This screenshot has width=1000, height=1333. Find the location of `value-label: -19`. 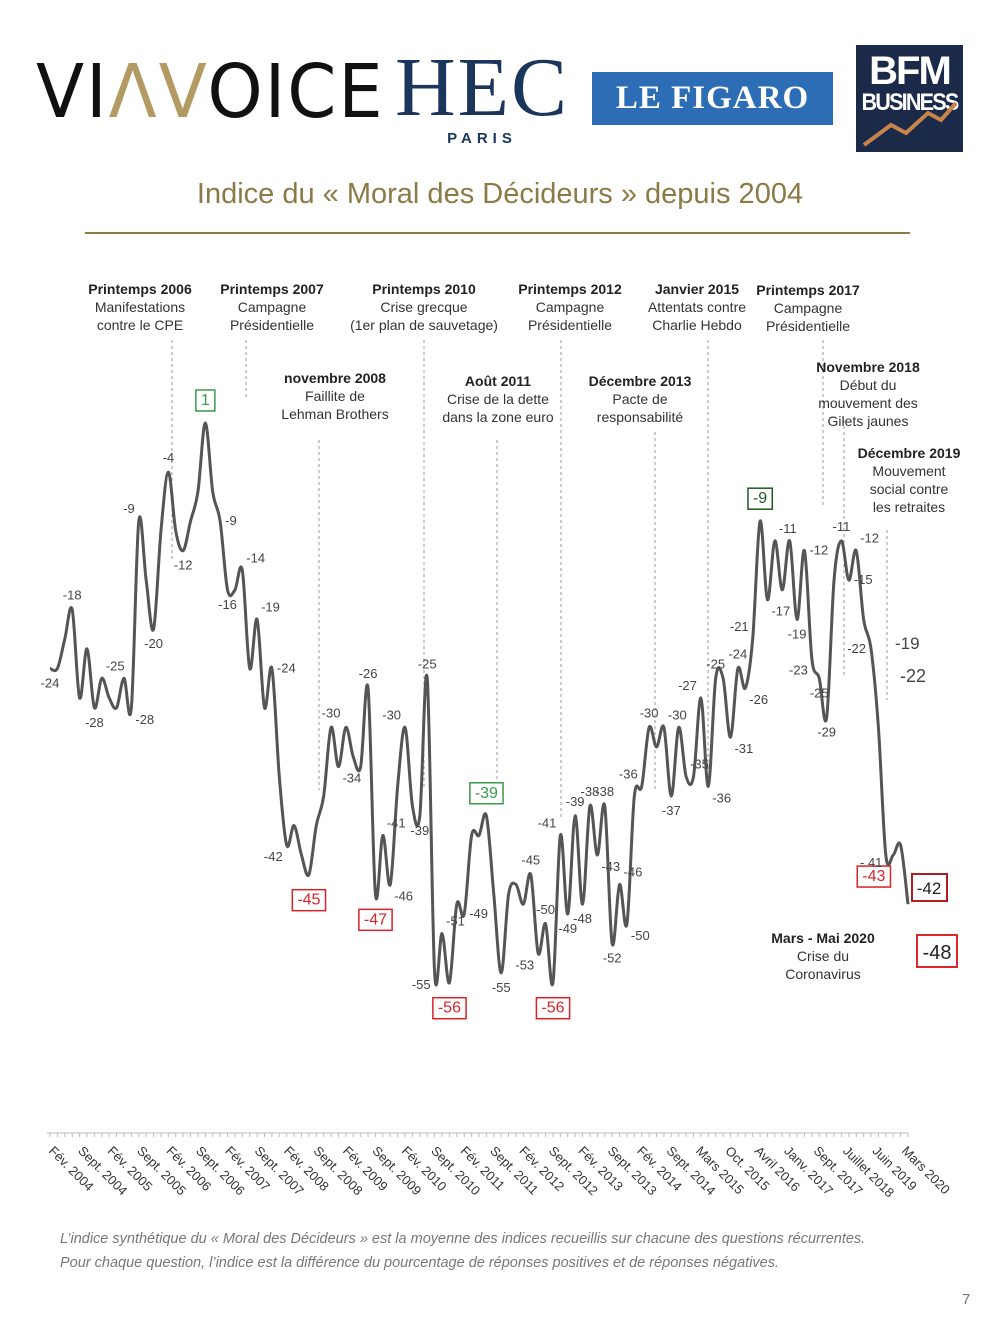

value-label: -19 is located at coordinates (270, 606).